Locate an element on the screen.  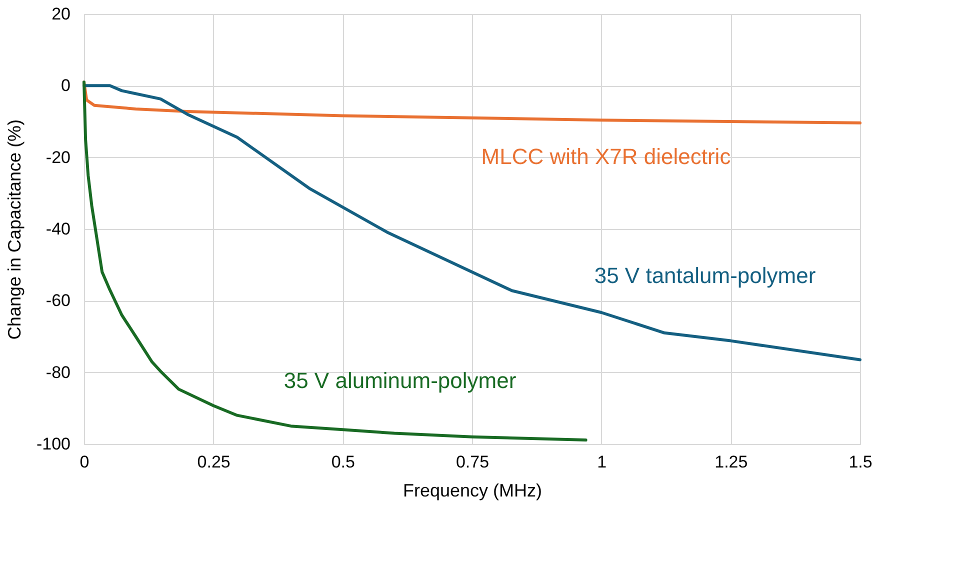
y-tick-label: -40 is located at coordinates (58, 229).